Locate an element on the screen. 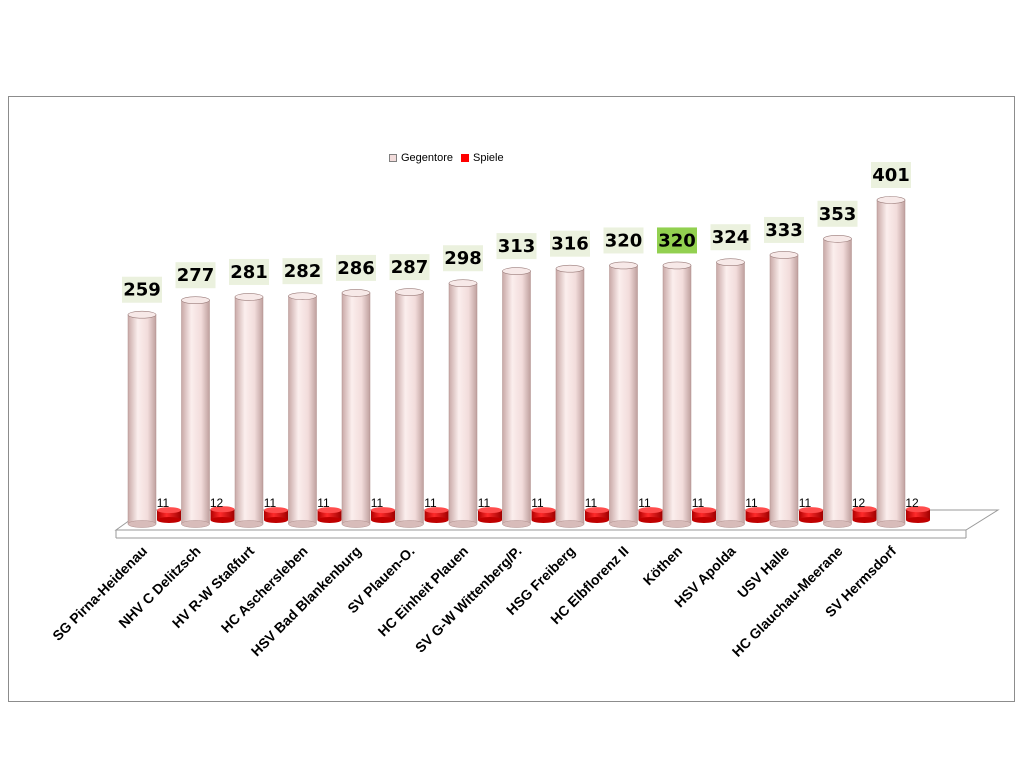 This screenshot has width=1028, height=768. value-label-text: 281 is located at coordinates (249, 272).